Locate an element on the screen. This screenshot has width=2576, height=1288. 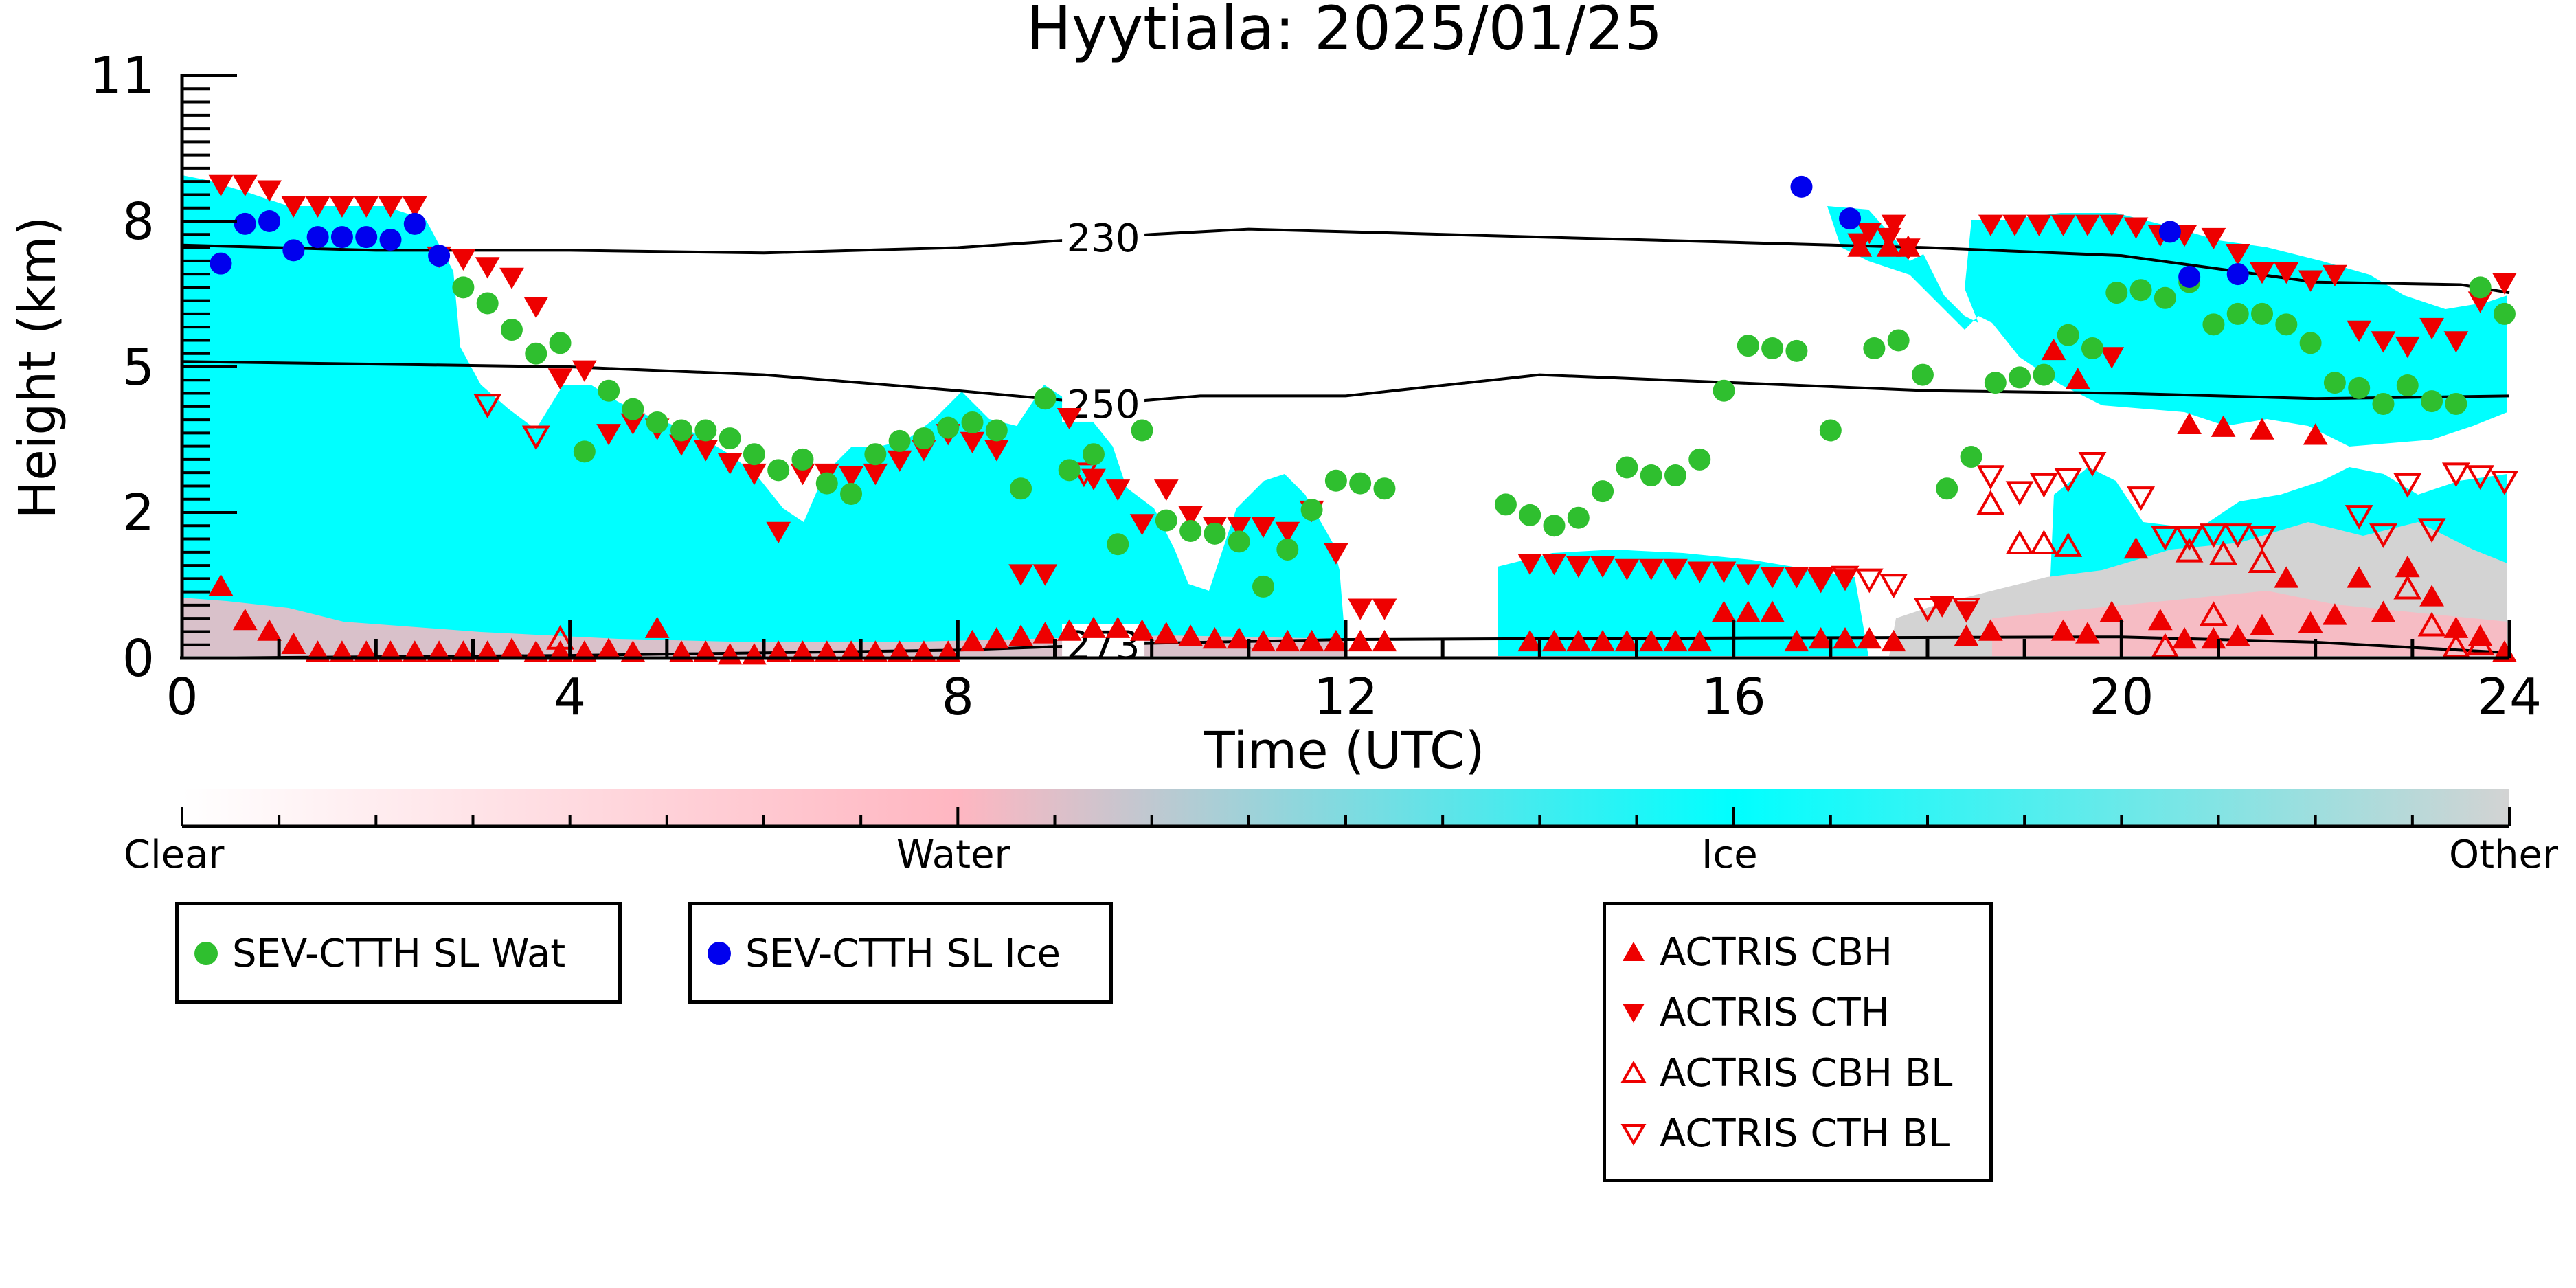
legend-item: SEV-CTTH SL Ice is located at coordinates (900, 953).